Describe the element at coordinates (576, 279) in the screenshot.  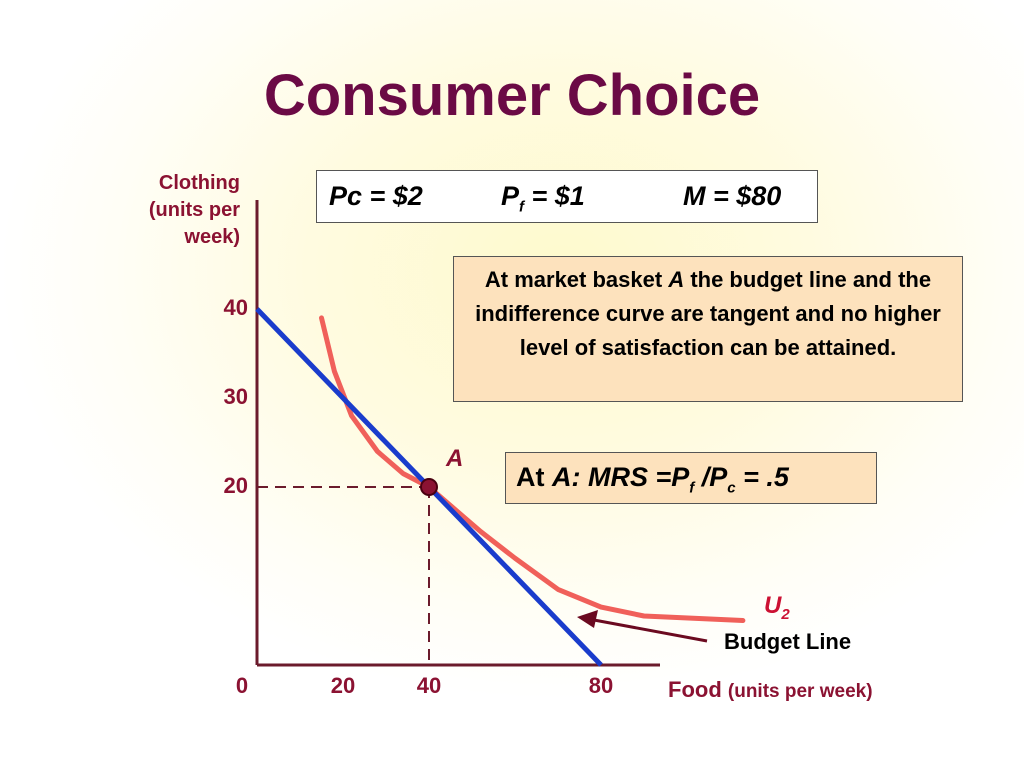
I see `note-text-before: At market basket` at that location.